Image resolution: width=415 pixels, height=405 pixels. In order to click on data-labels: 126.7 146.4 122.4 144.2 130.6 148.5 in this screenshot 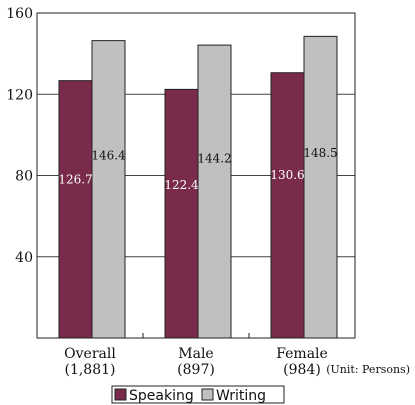, I will do `click(197, 169)`.